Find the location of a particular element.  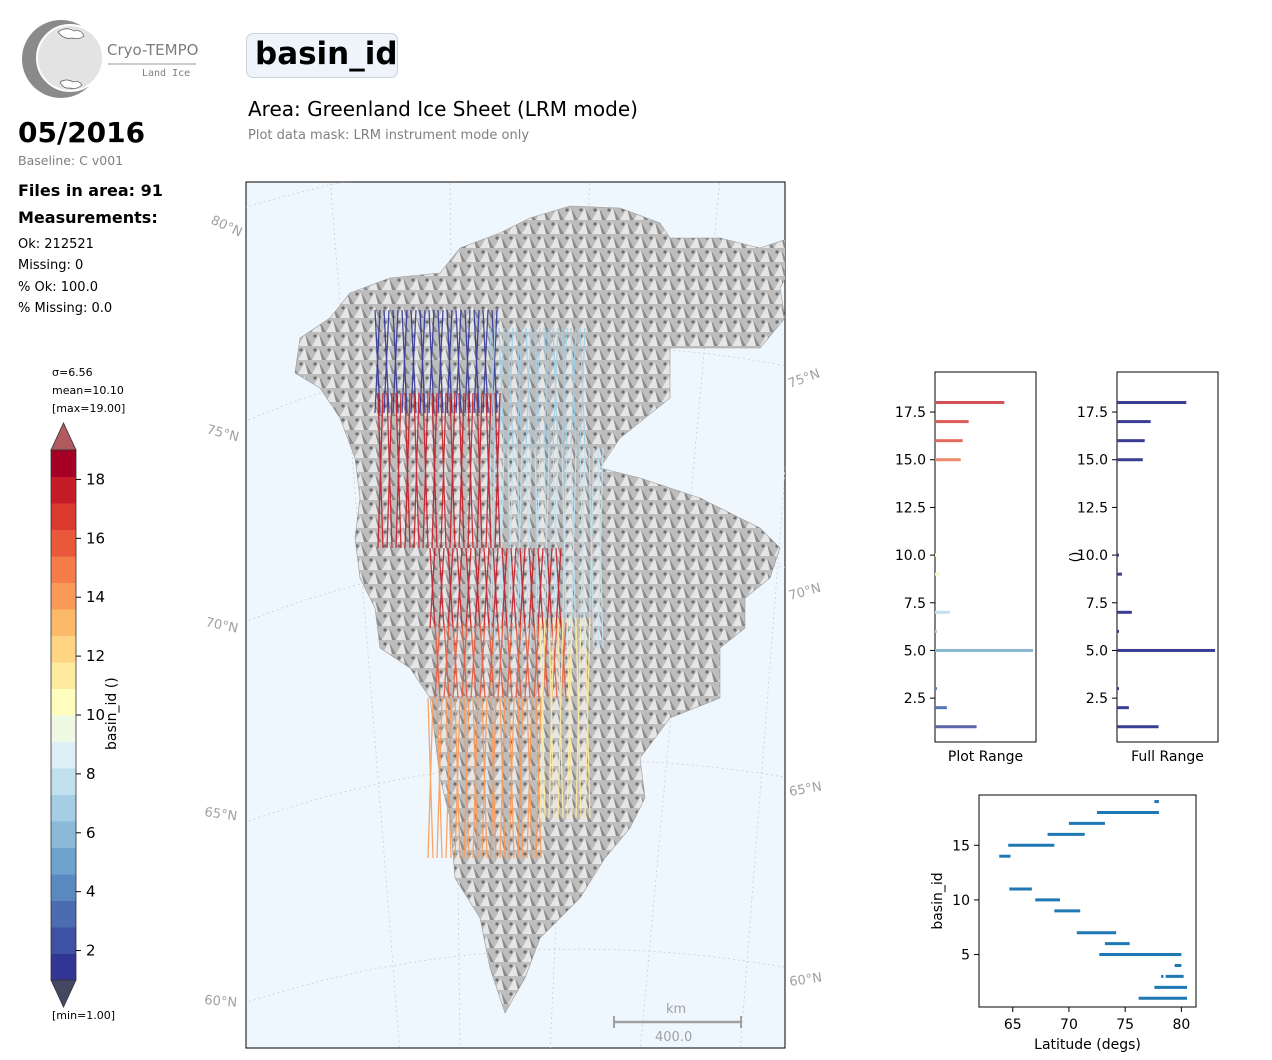

cryo-tempo-logo is located at coordinates (109, 59).